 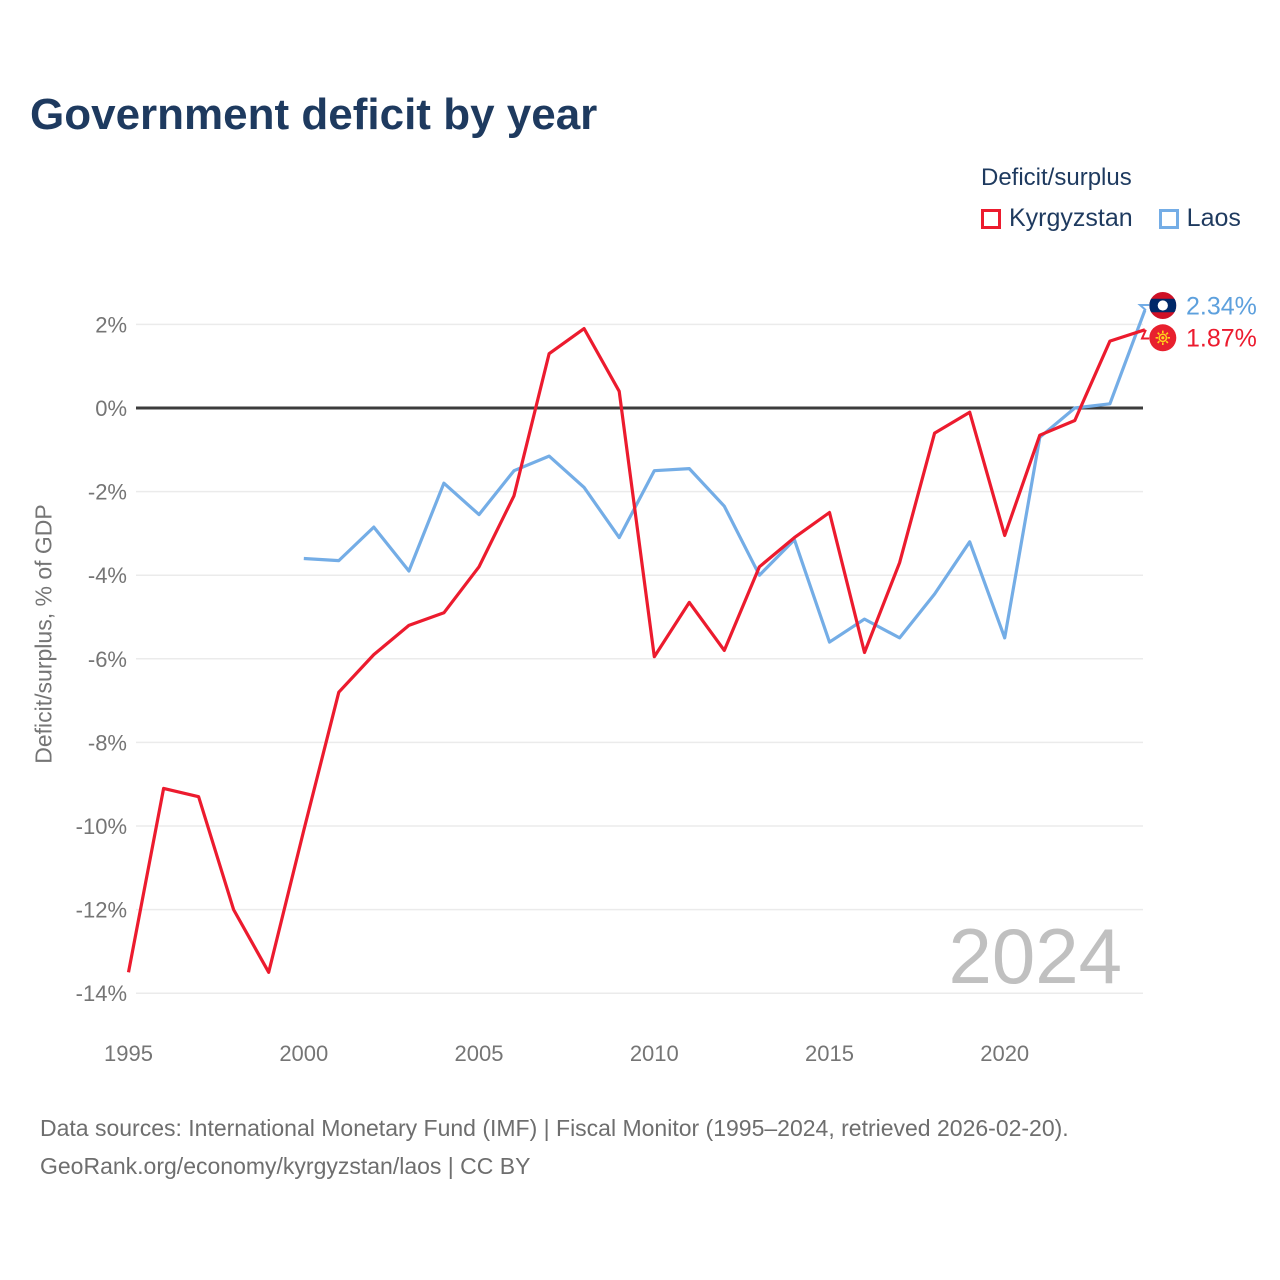 I want to click on y-tick-label: -12%, so click(x=101, y=910).